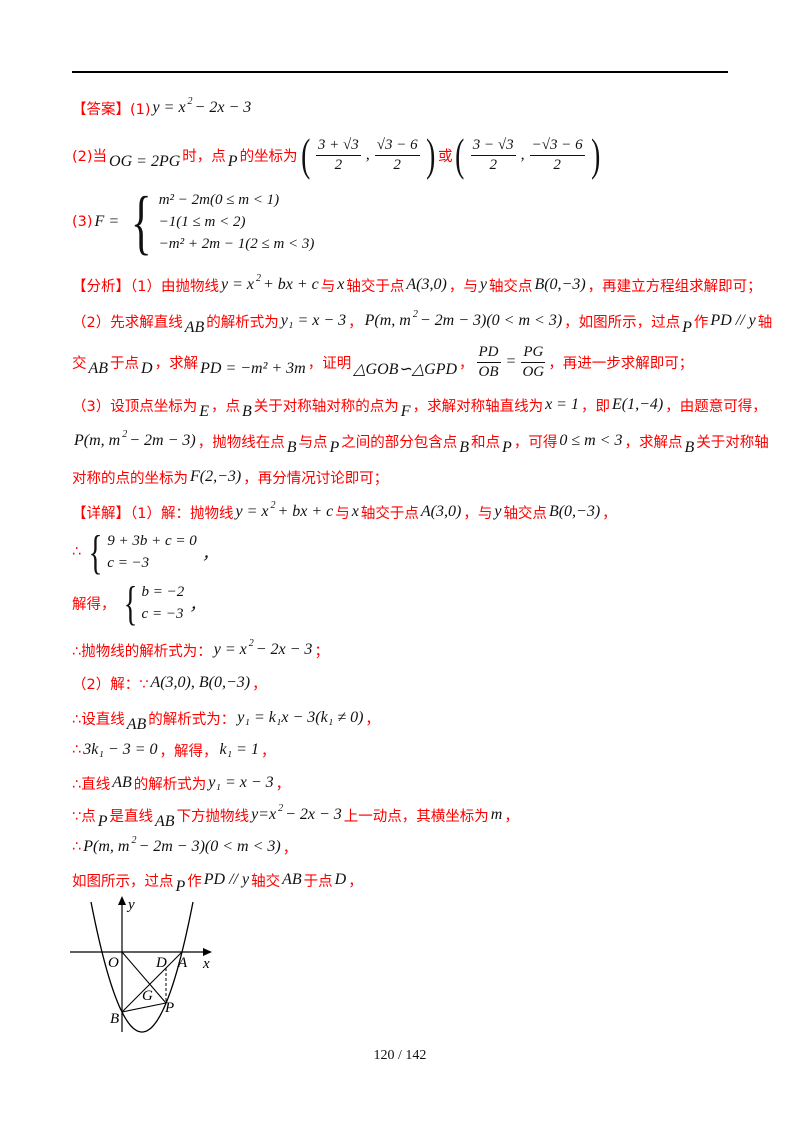  What do you see at coordinates (153, 513) in the screenshot?
I see `text-segment: 【详解】（1）解：抛物线` at bounding box center [153, 513].